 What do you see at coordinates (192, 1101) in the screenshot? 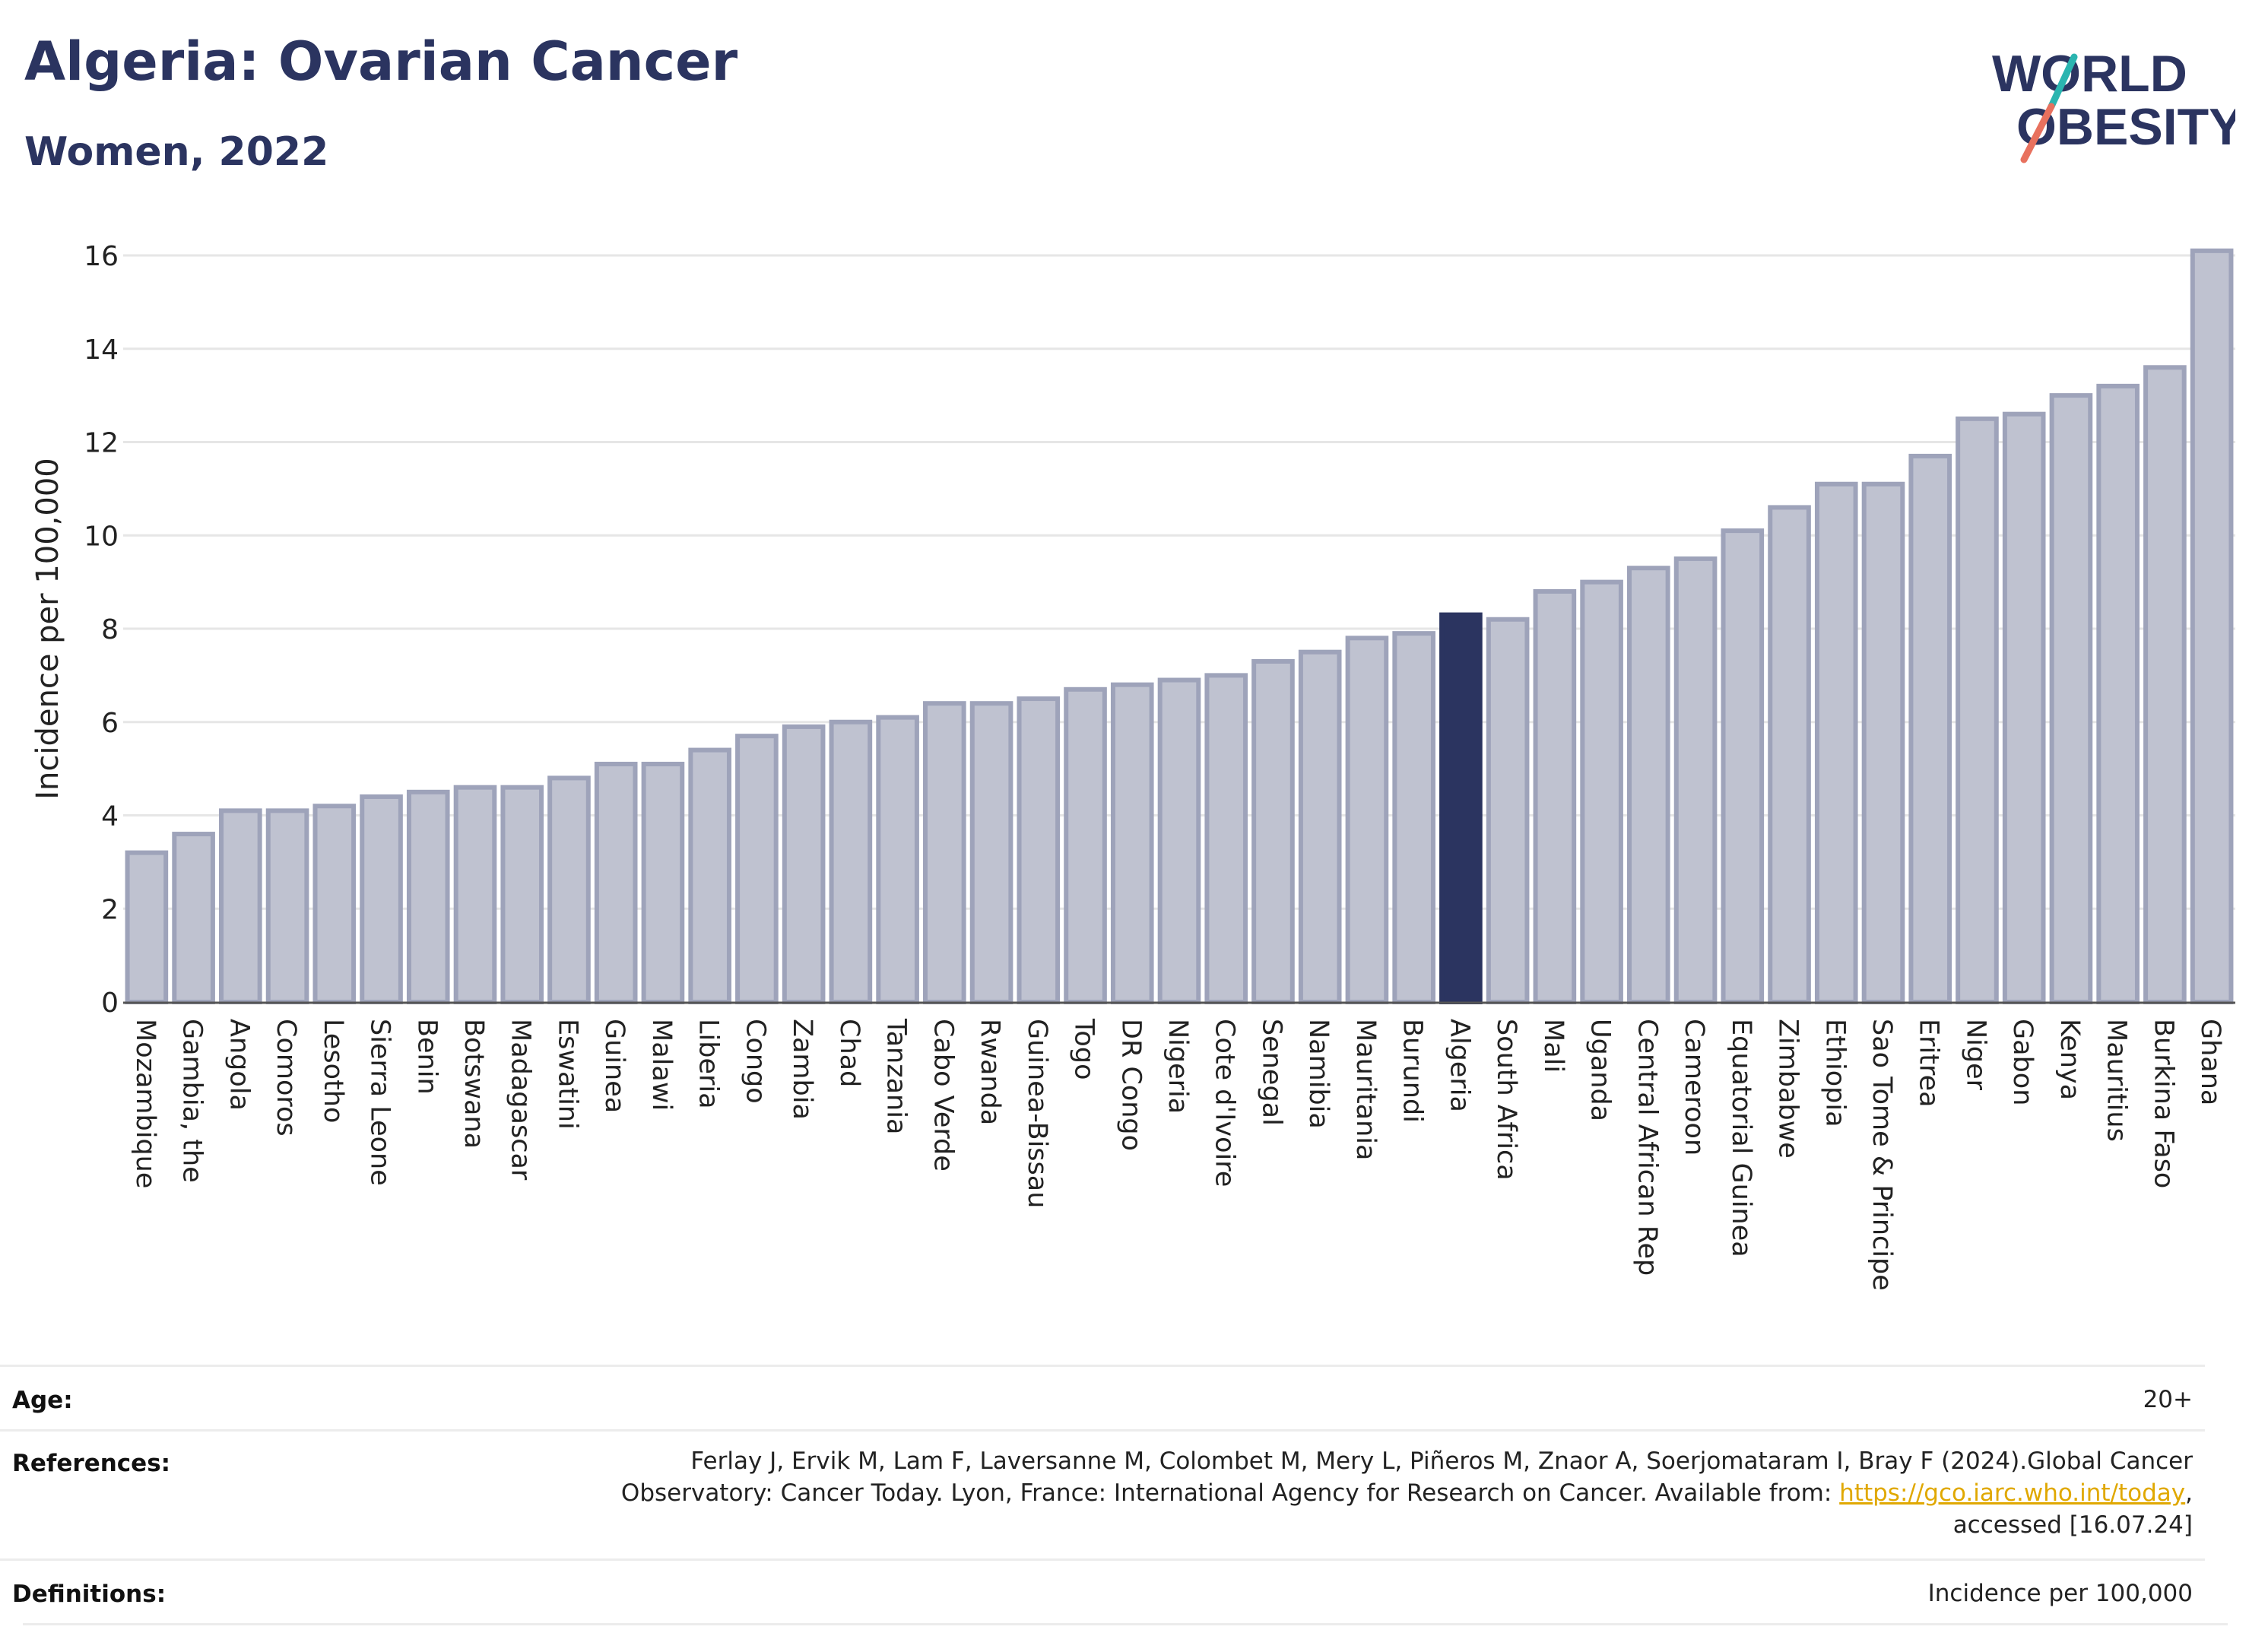
I see `x-tick-label: Gambia, the` at bounding box center [192, 1101].